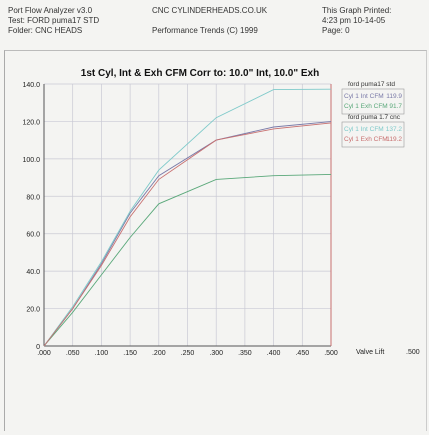 The width and height of the screenshot is (429, 435). I want to click on copyright: Performance Trends (C) 1999, so click(205, 30).